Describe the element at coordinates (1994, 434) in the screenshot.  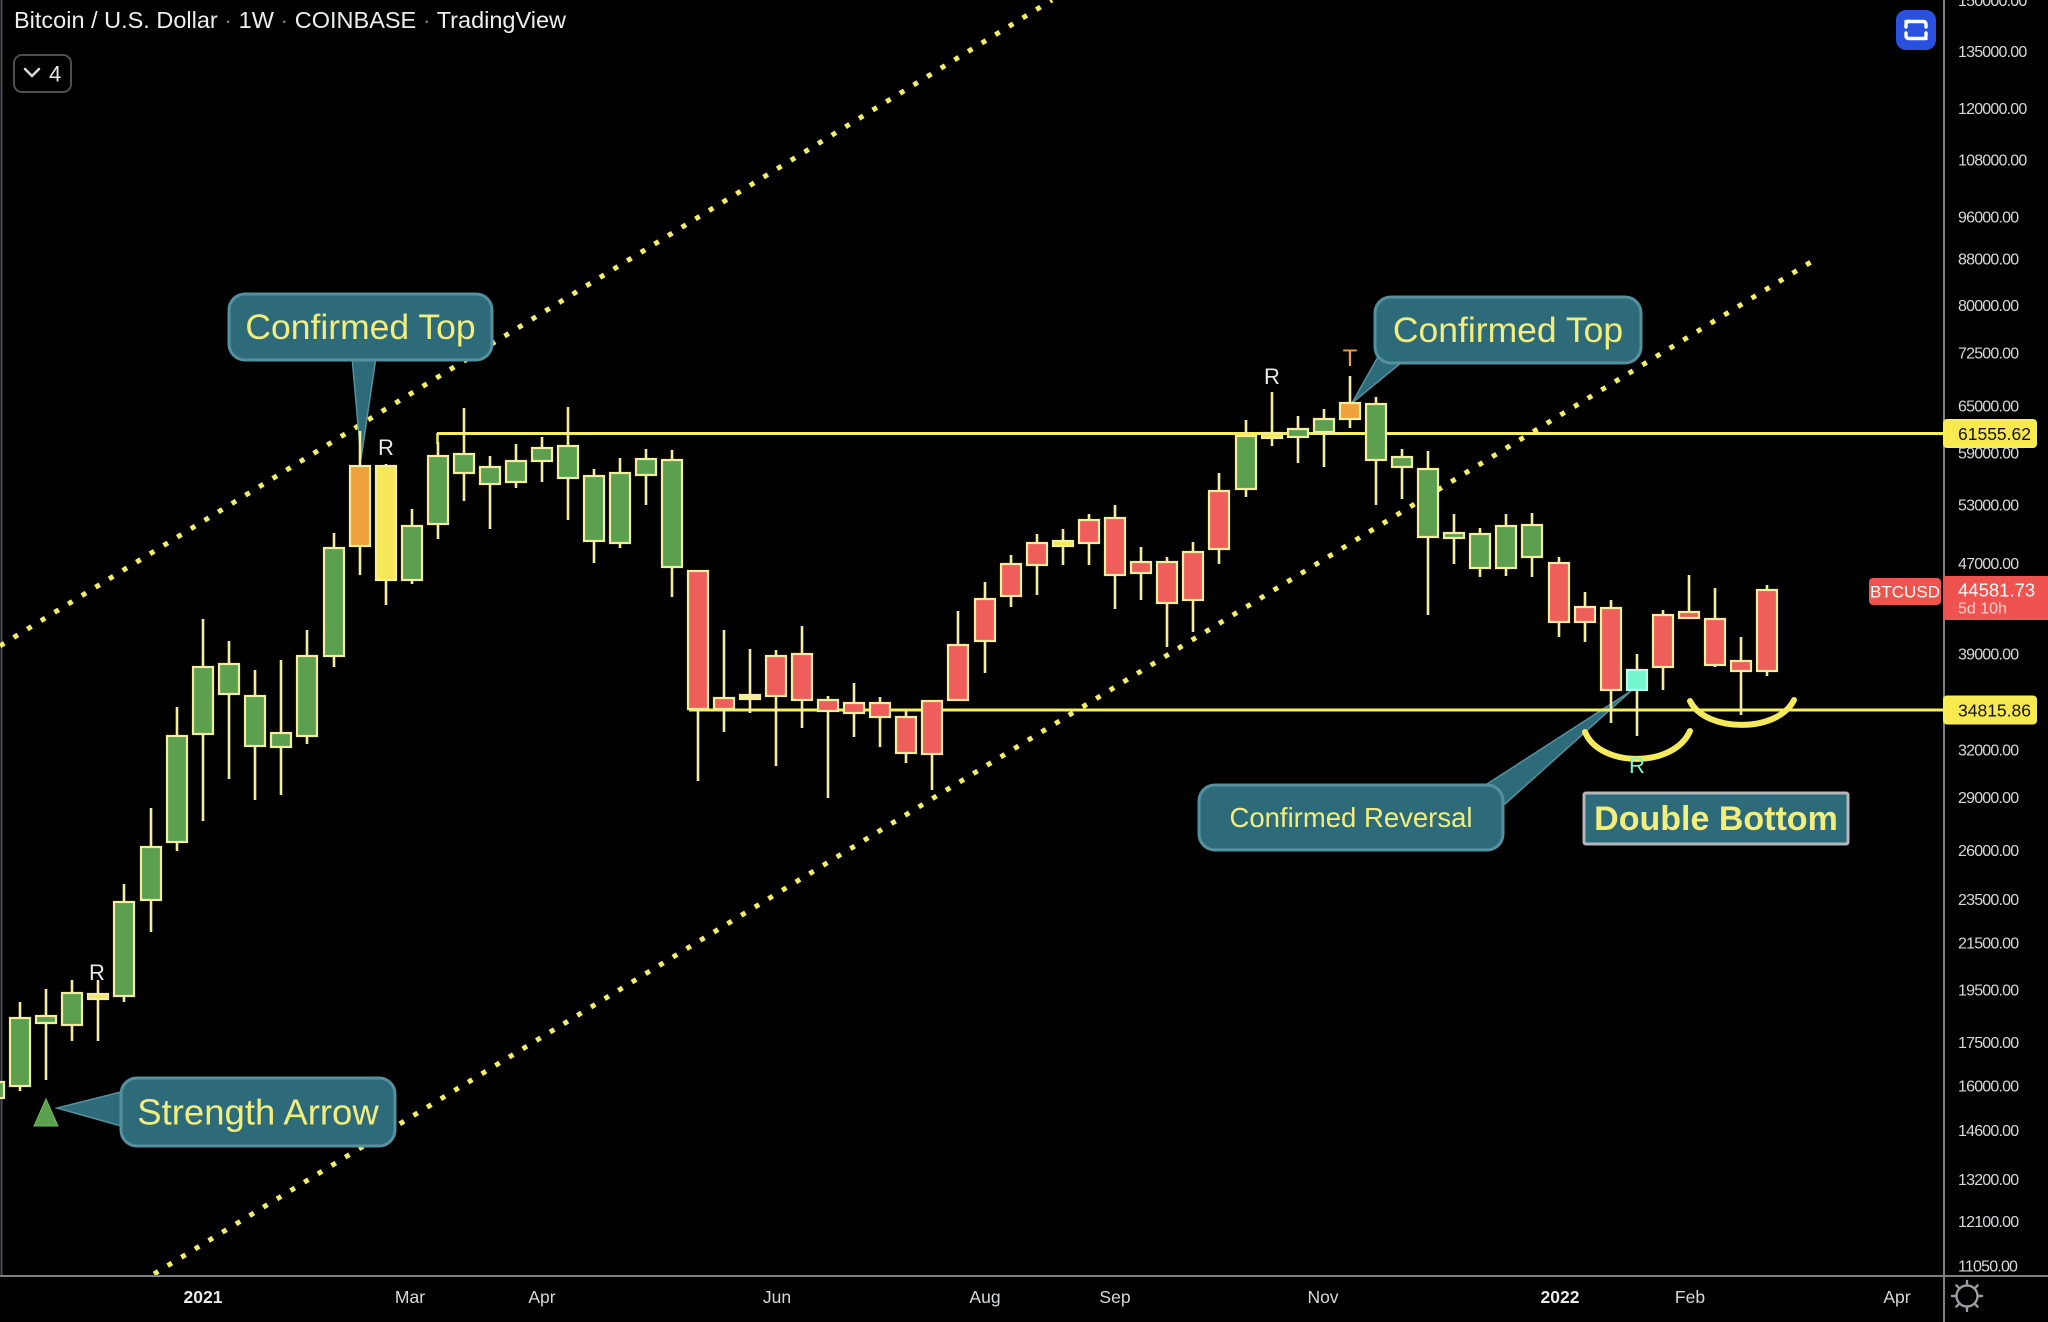
I see `svg-text: 61555.62` at that location.